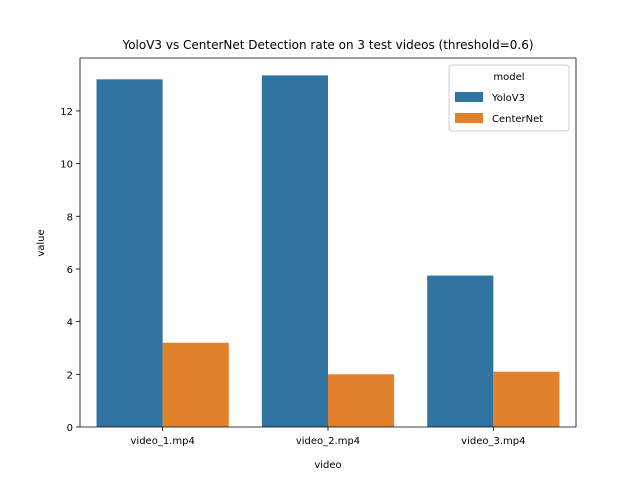 The width and height of the screenshot is (640, 480). I want to click on y-tick-label: 12, so click(66, 112).